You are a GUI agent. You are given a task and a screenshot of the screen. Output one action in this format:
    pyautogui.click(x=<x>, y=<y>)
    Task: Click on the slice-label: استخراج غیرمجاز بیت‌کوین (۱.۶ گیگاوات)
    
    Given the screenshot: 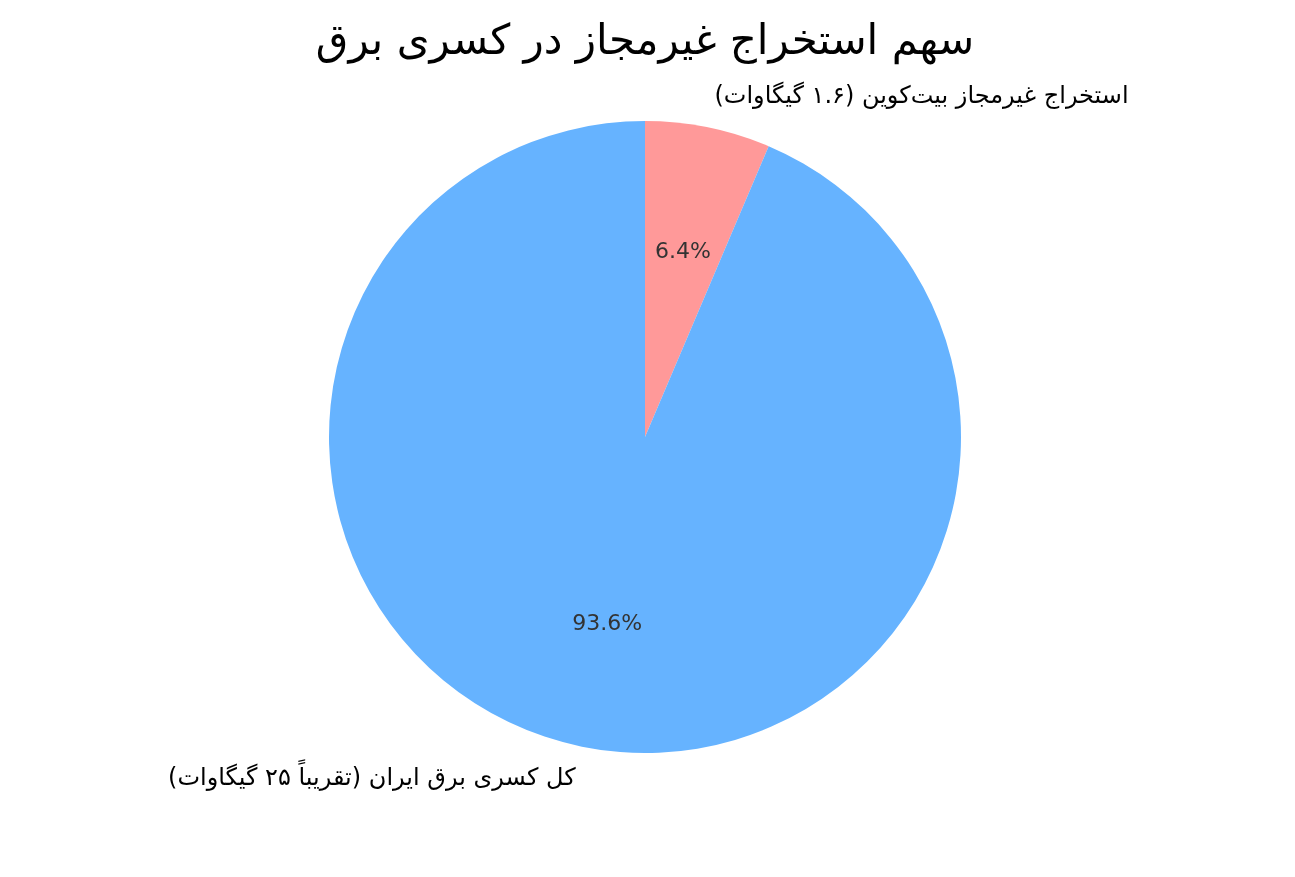 What is the action you would take?
    pyautogui.click(x=921, y=95)
    